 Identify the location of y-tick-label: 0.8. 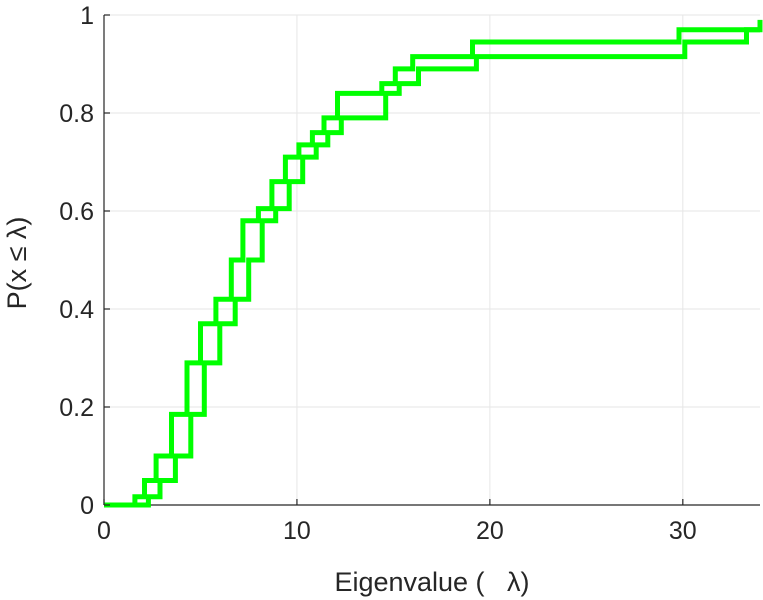
(76, 114).